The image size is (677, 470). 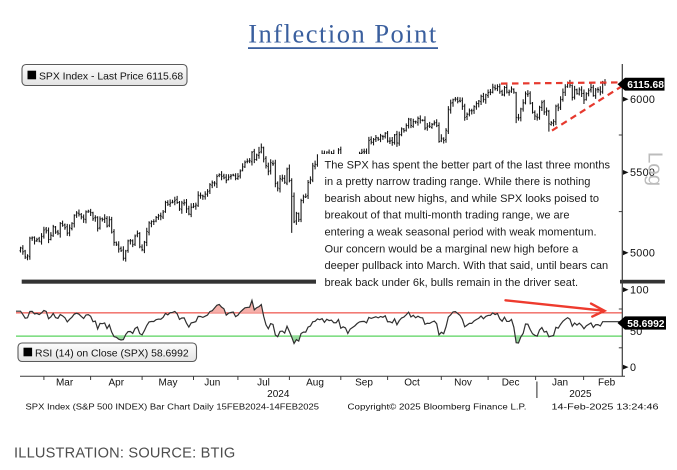 I want to click on svg-text:Copyright© 2025 Bloomberg Fina: Copyright© 2025 Bloomberg Finance L.P., so click(x=437, y=407).